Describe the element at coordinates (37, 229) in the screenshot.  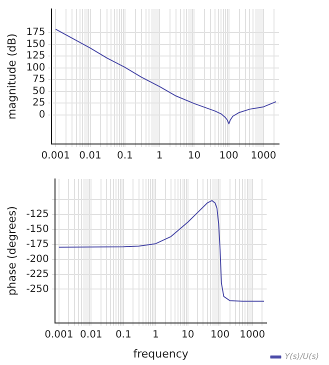
I see `y-tick-label: -150` at that location.